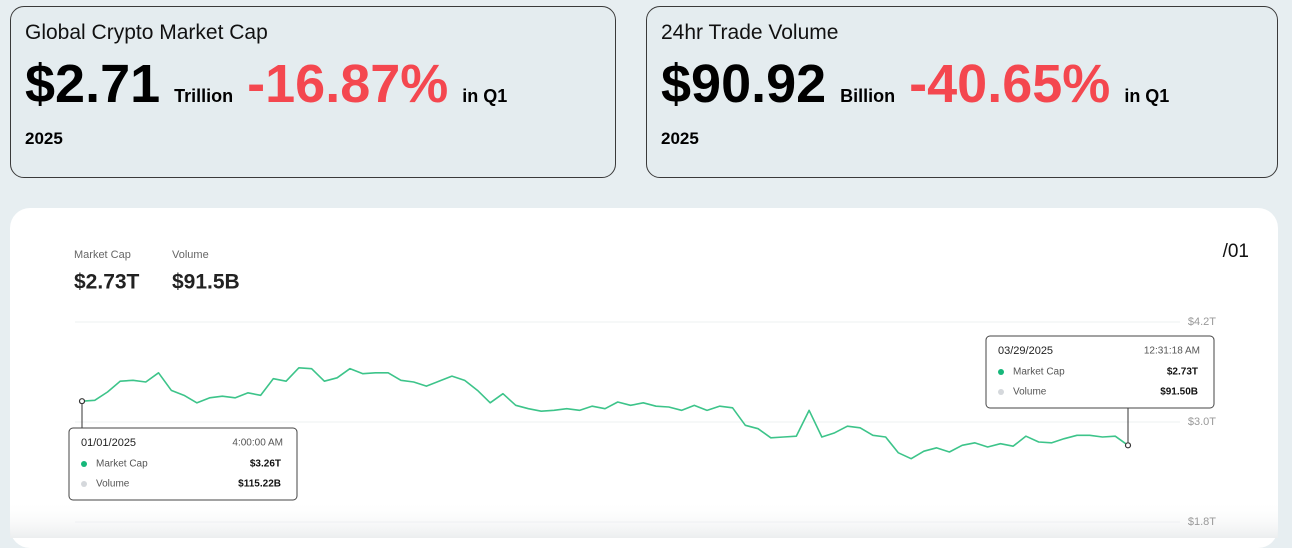 The width and height of the screenshot is (1292, 548). What do you see at coordinates (257, 443) in the screenshot?
I see `tooltip-time: 4:00:00 AM` at bounding box center [257, 443].